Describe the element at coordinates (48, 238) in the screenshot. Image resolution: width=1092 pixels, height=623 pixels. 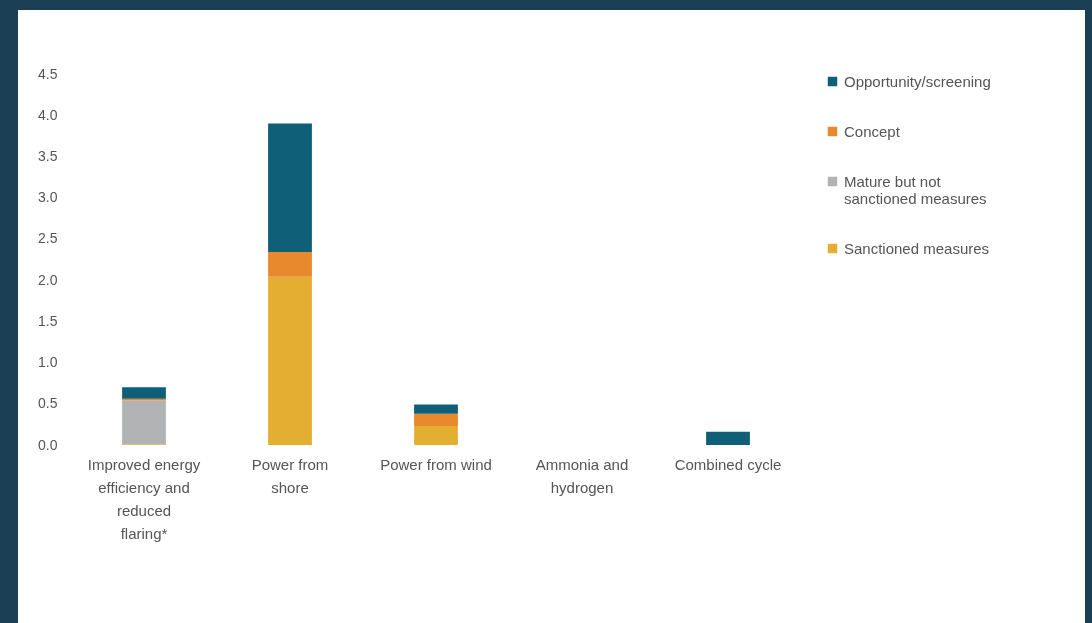
I see `y-tick-label: 2.5` at that location.